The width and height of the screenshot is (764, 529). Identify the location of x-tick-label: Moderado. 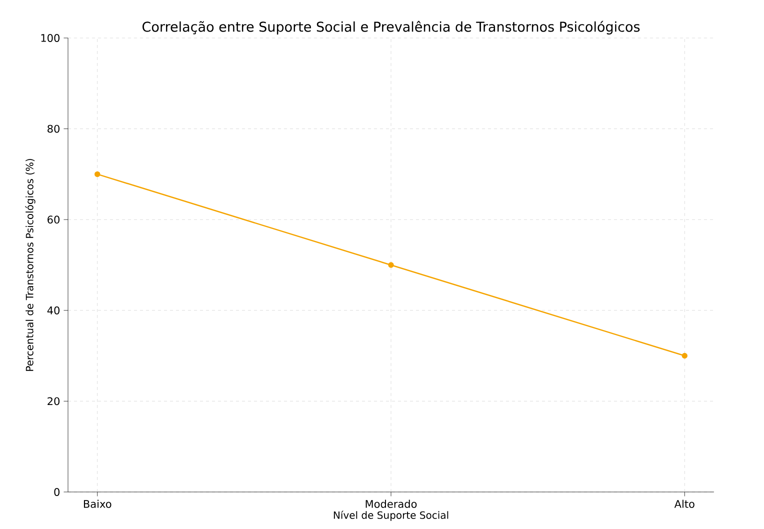
(391, 504).